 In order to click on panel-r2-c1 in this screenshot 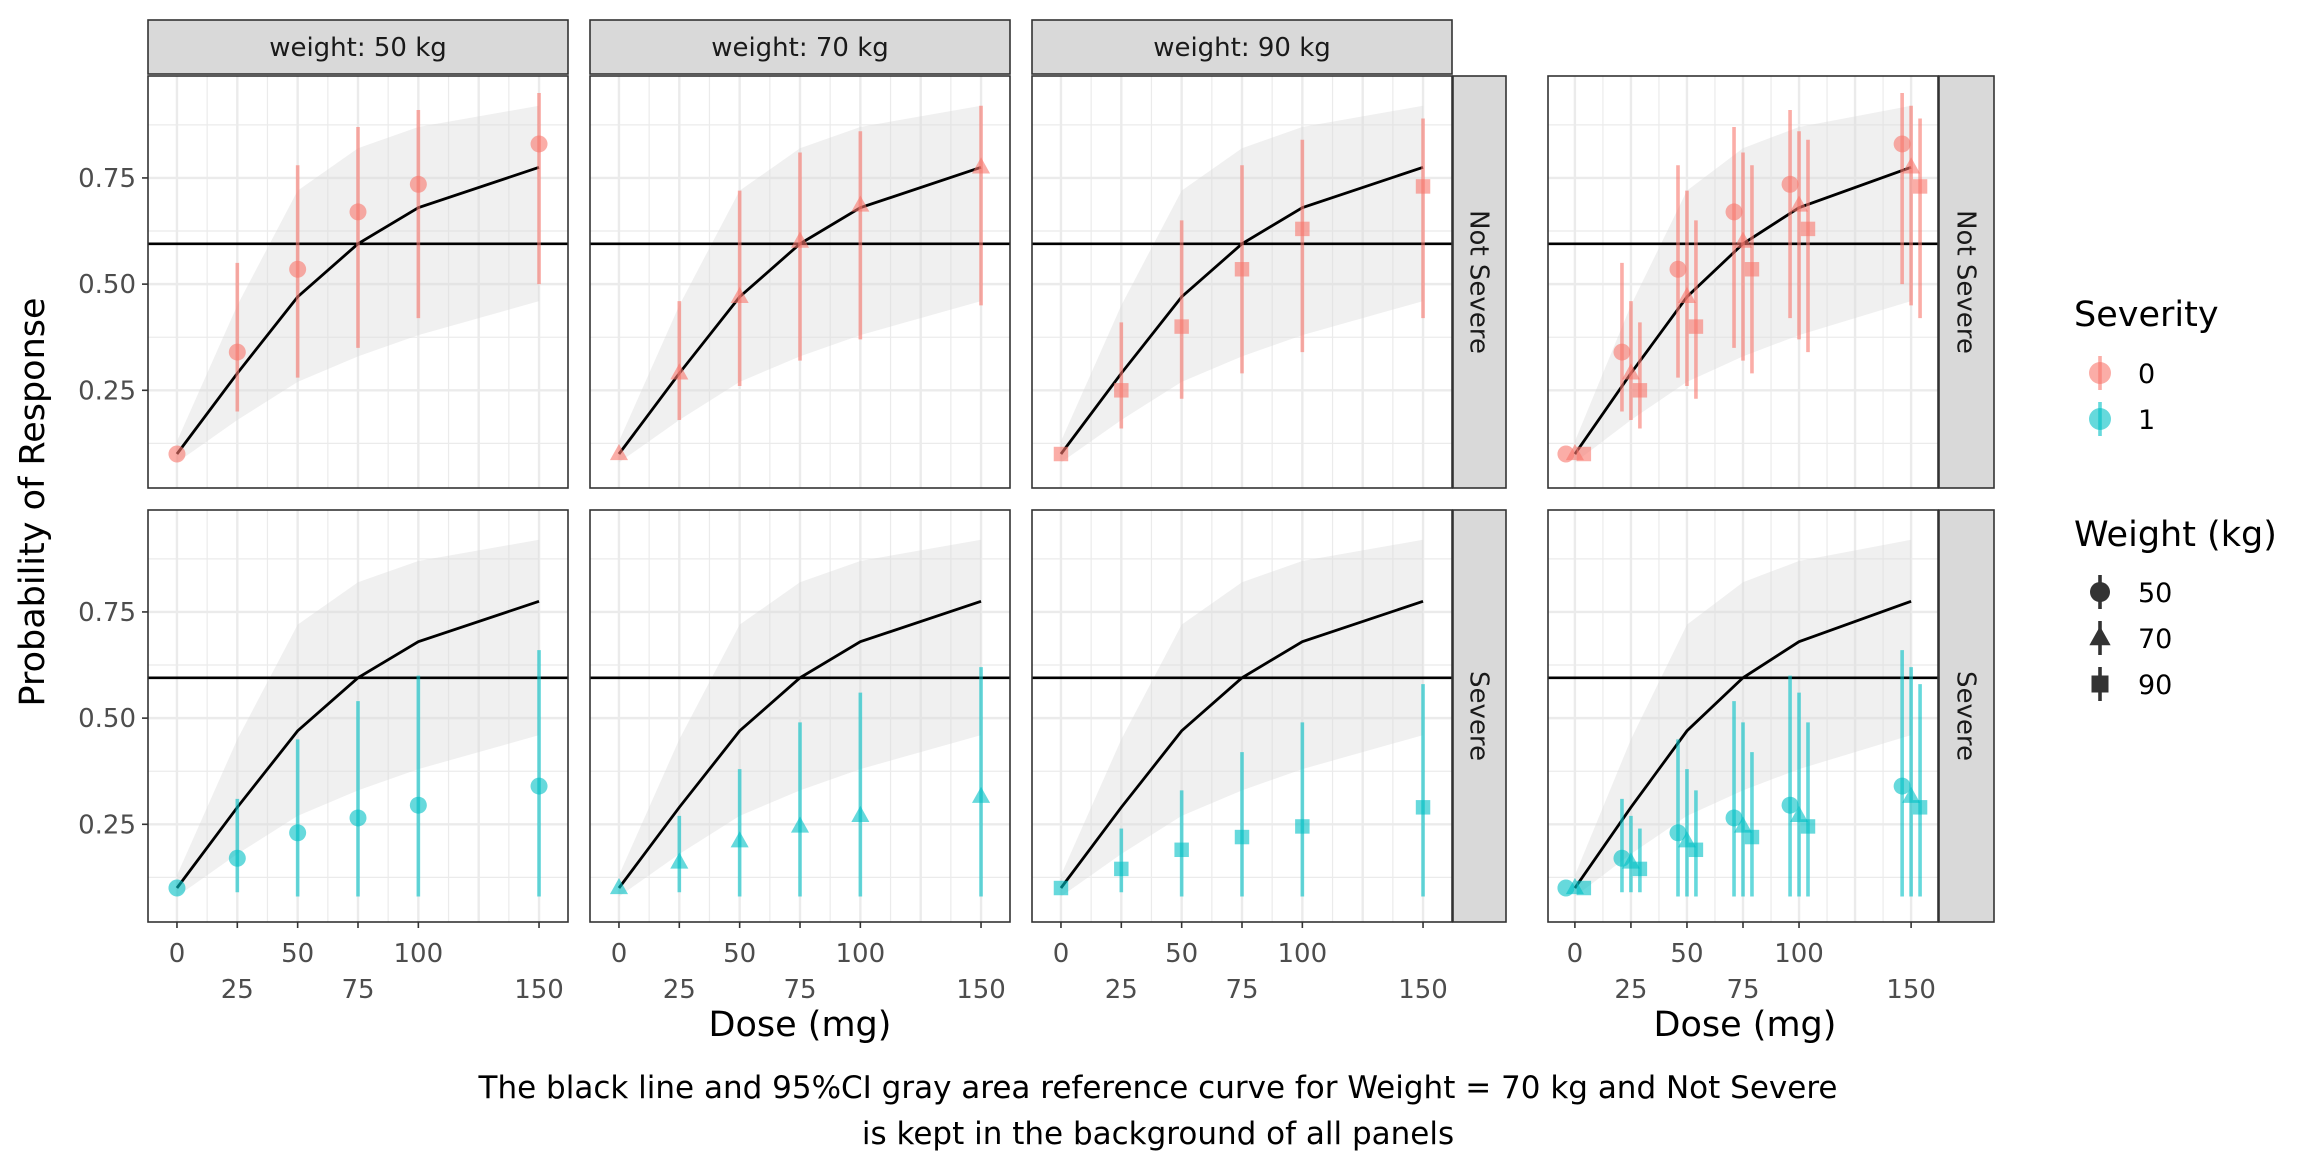, I will do `click(358, 716)`.